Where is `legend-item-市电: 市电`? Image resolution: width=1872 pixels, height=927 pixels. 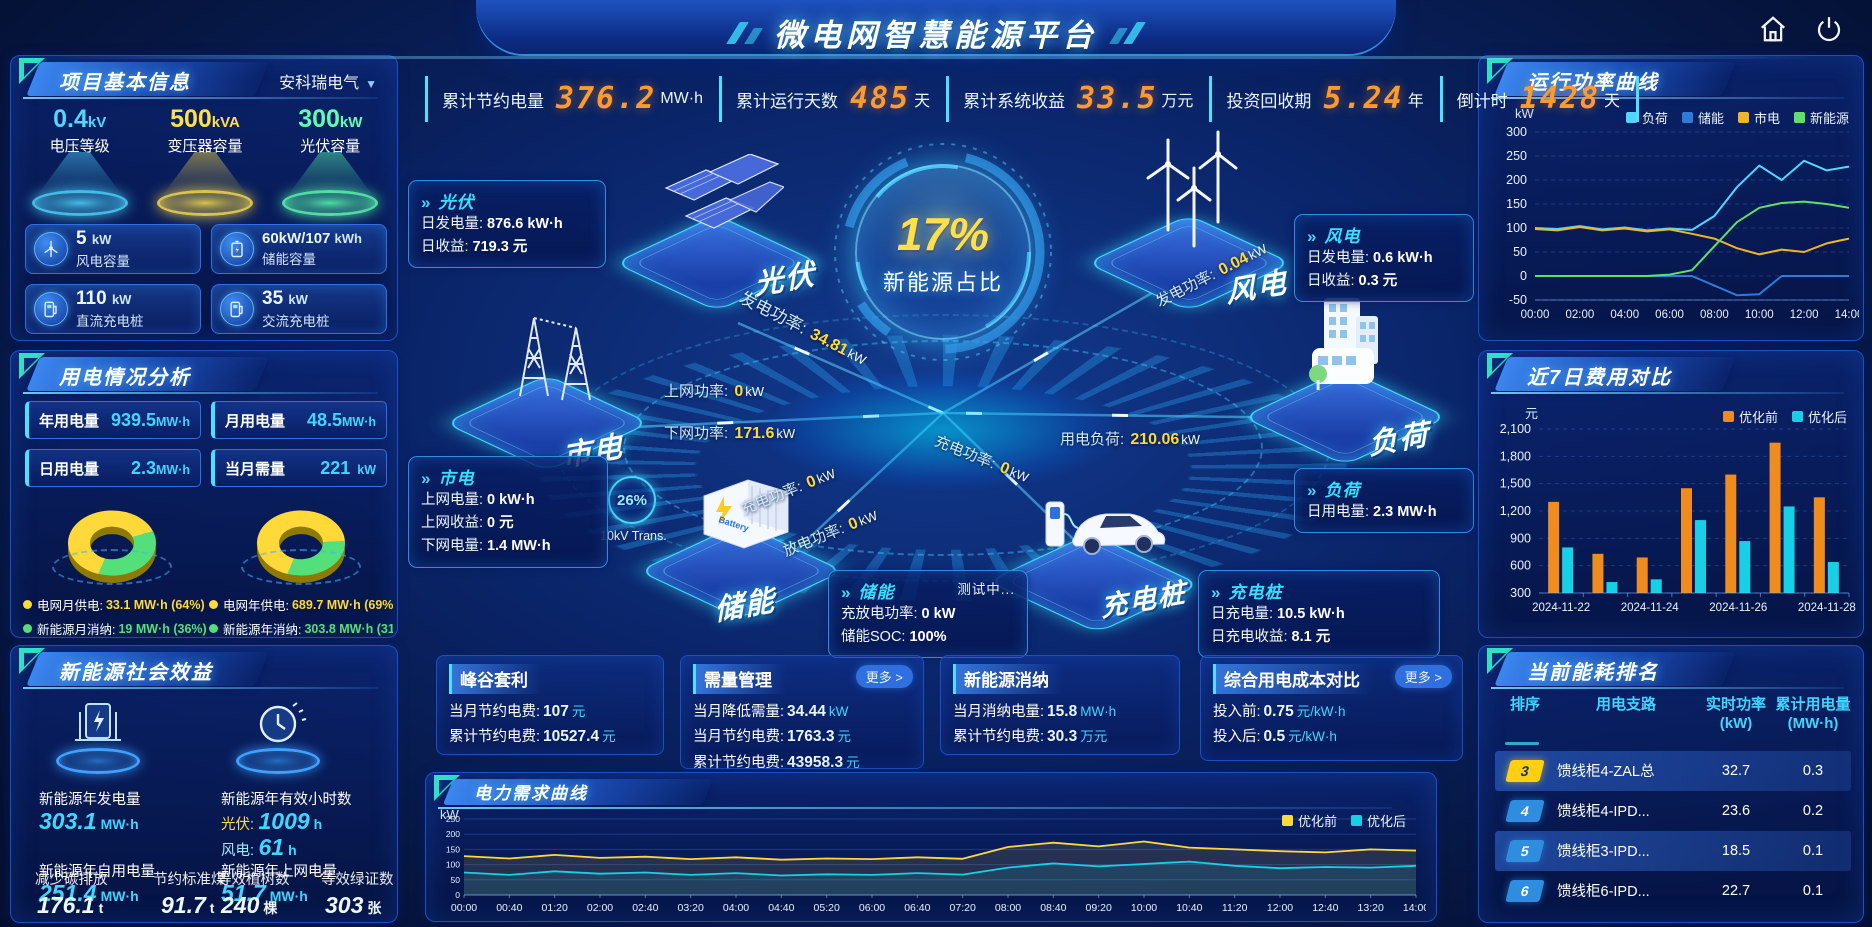 legend-item-市电: 市电 is located at coordinates (1758, 117).